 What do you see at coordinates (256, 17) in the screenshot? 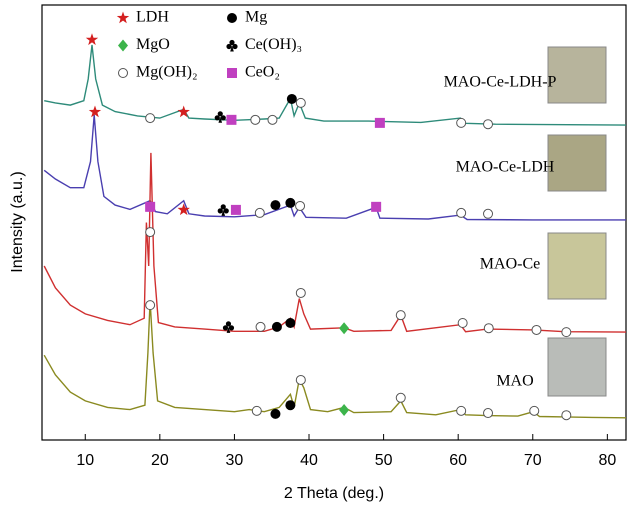
I see `legend-label: Mg` at bounding box center [256, 17].